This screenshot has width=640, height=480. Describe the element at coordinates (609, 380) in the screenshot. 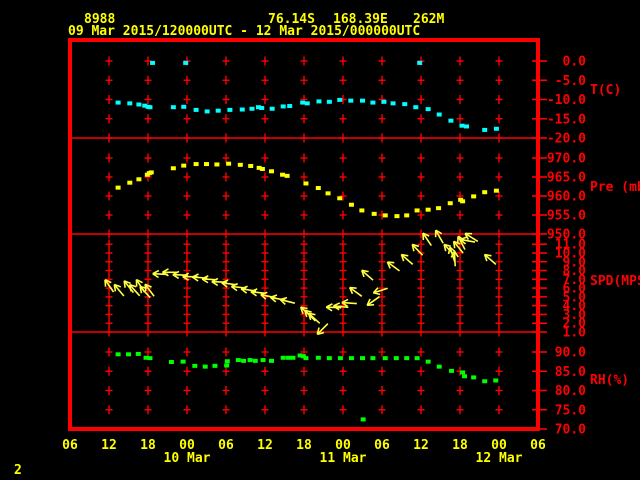

I see `svg-text: RH(%)` at that location.